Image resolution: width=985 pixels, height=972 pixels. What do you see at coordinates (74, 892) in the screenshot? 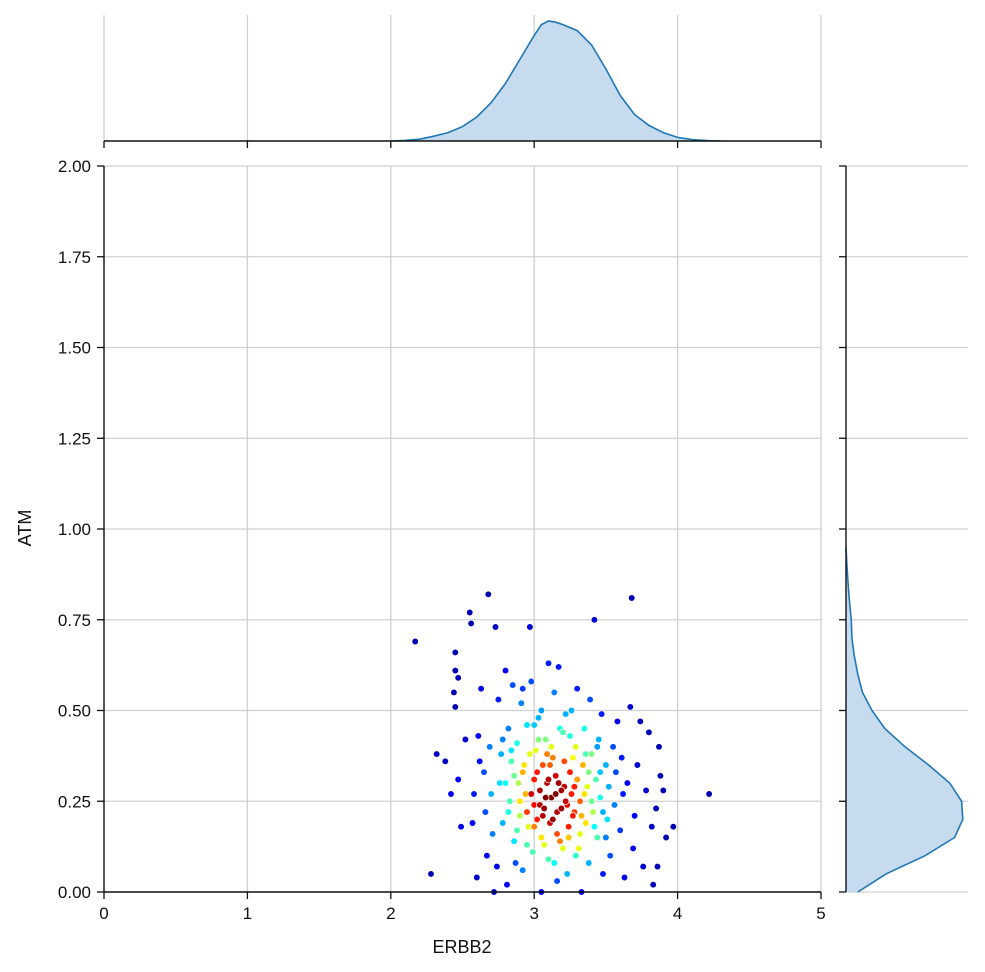
I see `y-tick-label: 0.00` at bounding box center [74, 892].